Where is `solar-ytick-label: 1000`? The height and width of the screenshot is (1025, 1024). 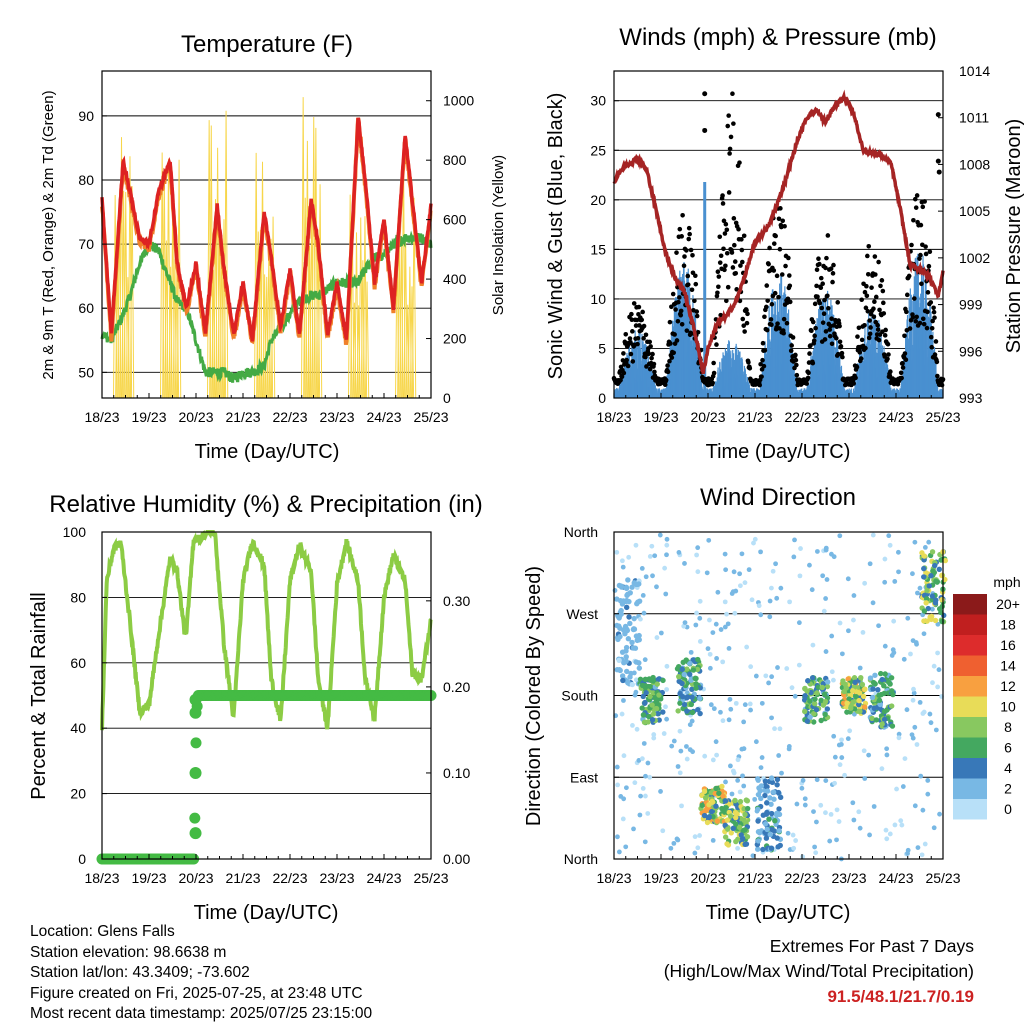
solar-ytick-label: 1000 is located at coordinates (458, 101).